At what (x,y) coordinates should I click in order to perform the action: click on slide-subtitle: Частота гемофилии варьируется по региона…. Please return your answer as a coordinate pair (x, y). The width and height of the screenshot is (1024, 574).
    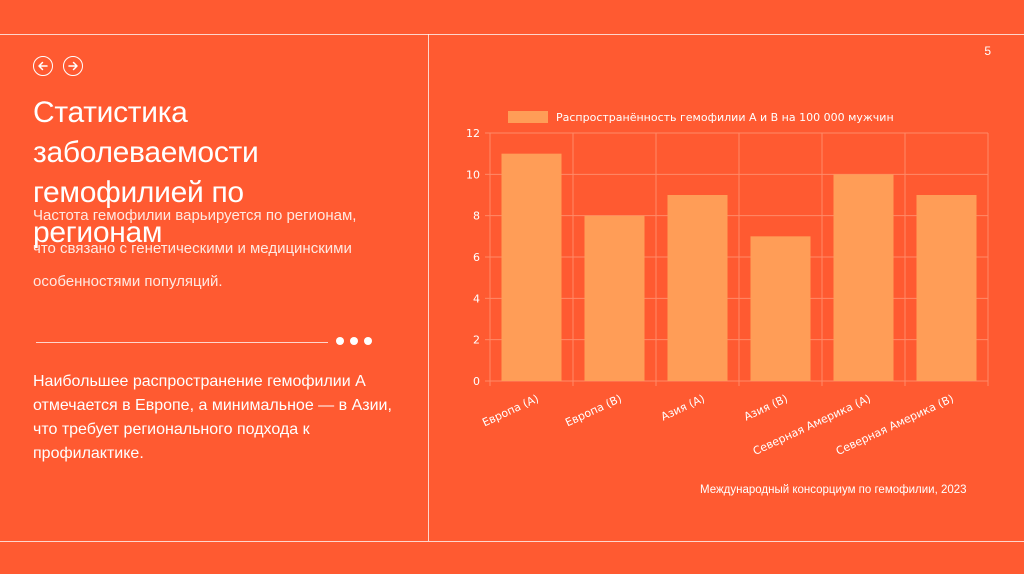
    Looking at the image, I should click on (195, 248).